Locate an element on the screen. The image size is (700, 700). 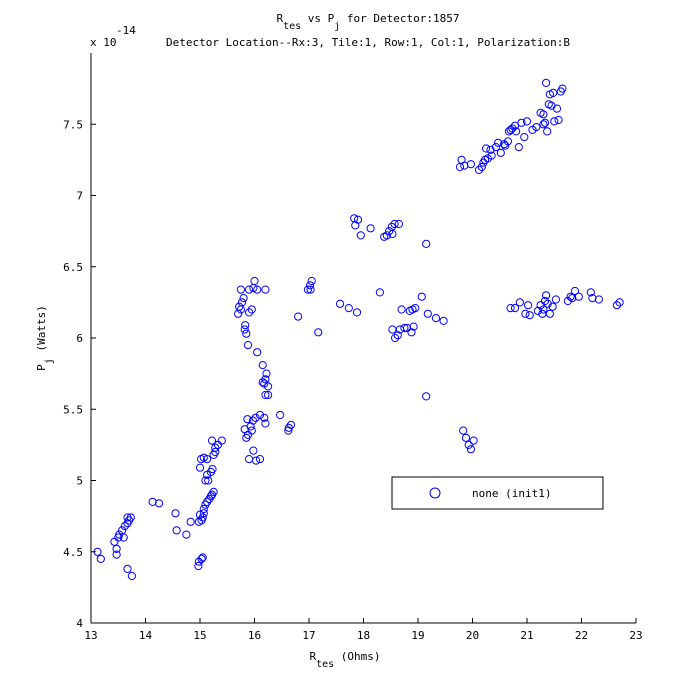
y-tick-label: 7 is located at coordinates (79, 196).